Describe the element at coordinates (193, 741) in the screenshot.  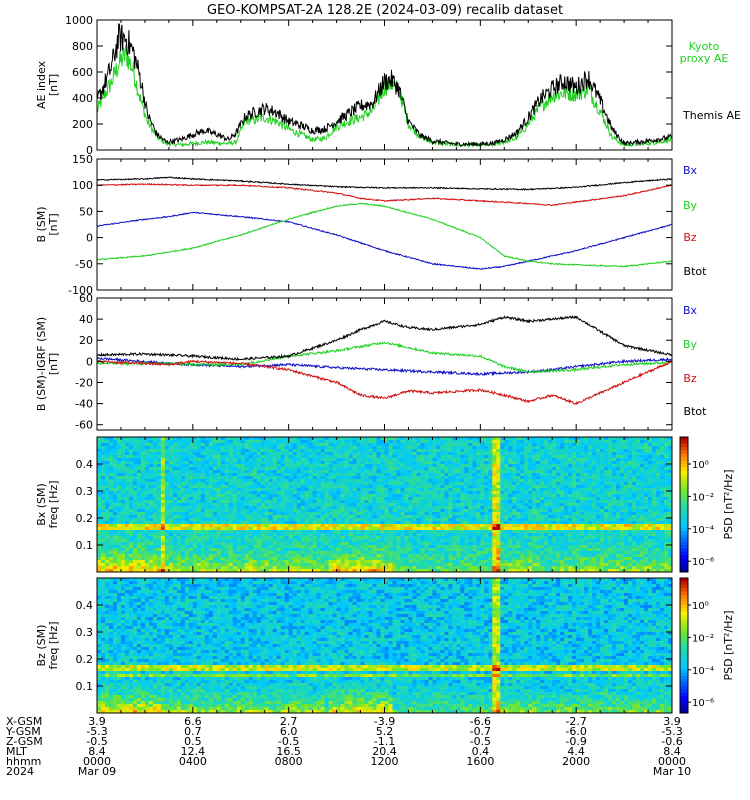
I see `footer-value: 0.5` at that location.